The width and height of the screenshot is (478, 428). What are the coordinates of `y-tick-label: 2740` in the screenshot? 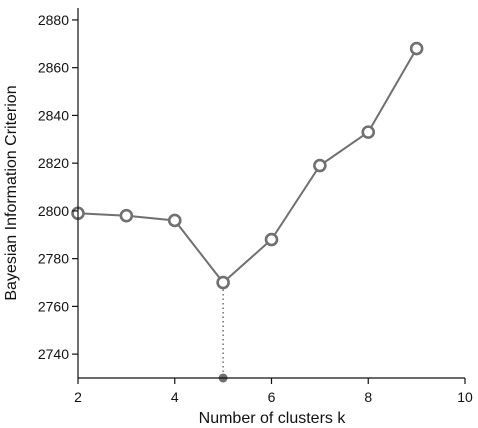 It's located at (53, 354).